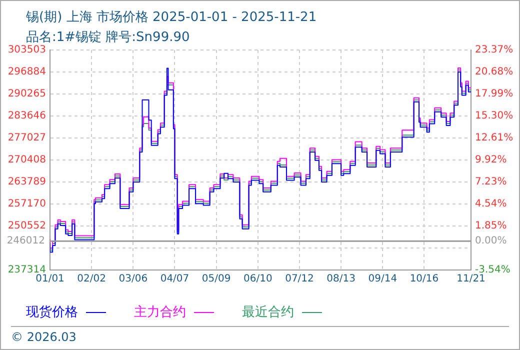 The height and width of the screenshot is (350, 520). Describe the element at coordinates (471, 279) in the screenshot. I see `x-tick-label: 11/21` at that location.